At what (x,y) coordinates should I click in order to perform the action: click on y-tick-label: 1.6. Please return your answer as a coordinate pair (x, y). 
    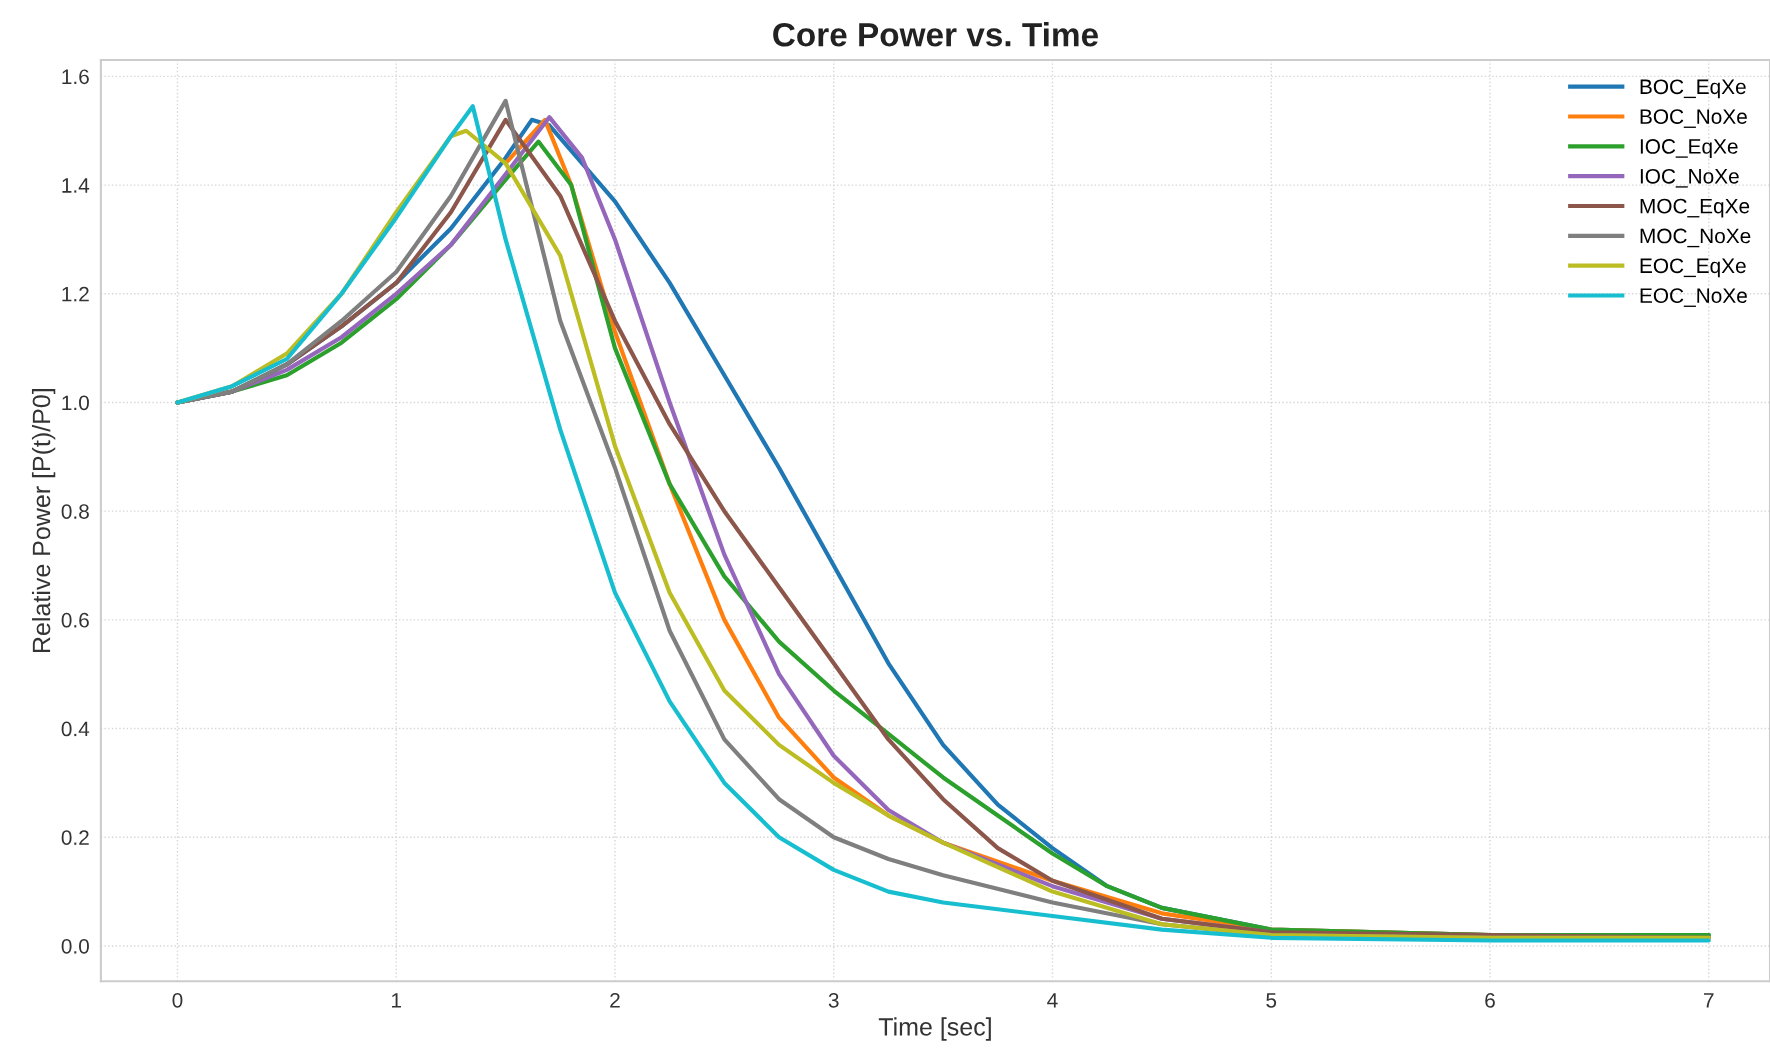
    Looking at the image, I should click on (75, 77).